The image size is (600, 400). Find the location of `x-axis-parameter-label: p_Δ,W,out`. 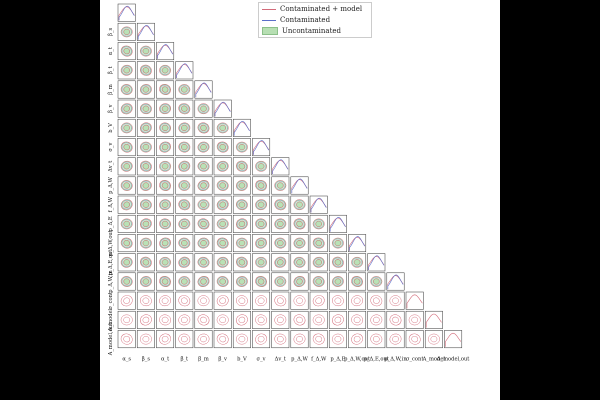

x-axis-parameter-label: p_Δ,W,out is located at coordinates (357, 360).